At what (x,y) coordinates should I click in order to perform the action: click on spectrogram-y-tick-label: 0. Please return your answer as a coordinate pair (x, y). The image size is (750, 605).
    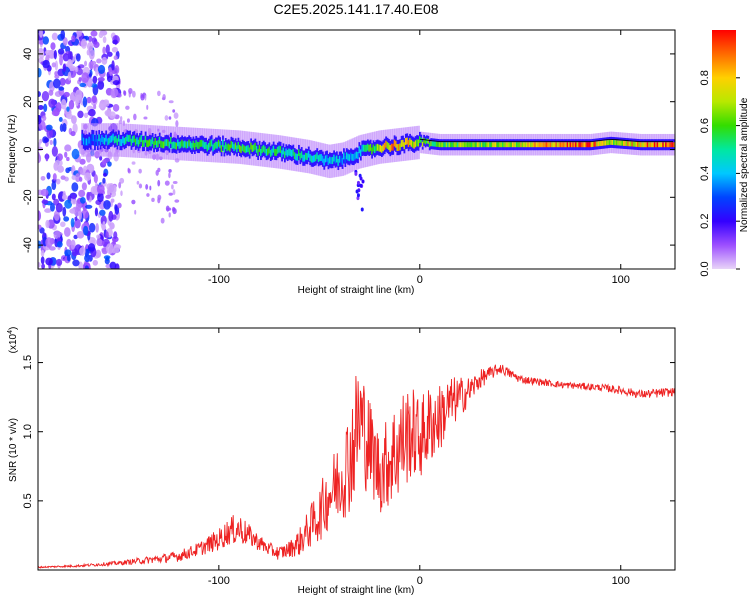
    Looking at the image, I should click on (28, 149).